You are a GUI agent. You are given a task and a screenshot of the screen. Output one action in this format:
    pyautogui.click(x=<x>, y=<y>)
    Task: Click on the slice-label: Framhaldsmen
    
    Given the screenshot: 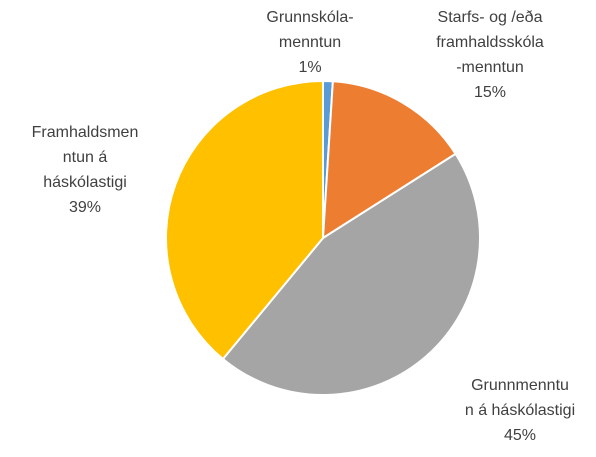 What is the action you would take?
    pyautogui.click(x=85, y=132)
    